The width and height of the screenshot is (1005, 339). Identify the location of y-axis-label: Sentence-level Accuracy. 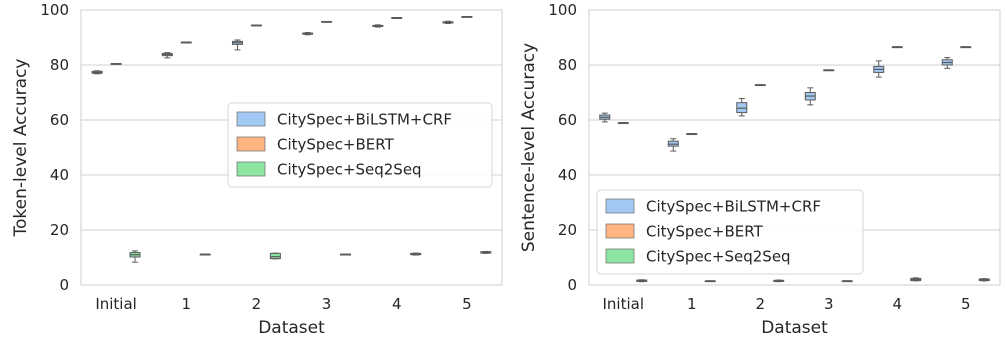
(529, 147).